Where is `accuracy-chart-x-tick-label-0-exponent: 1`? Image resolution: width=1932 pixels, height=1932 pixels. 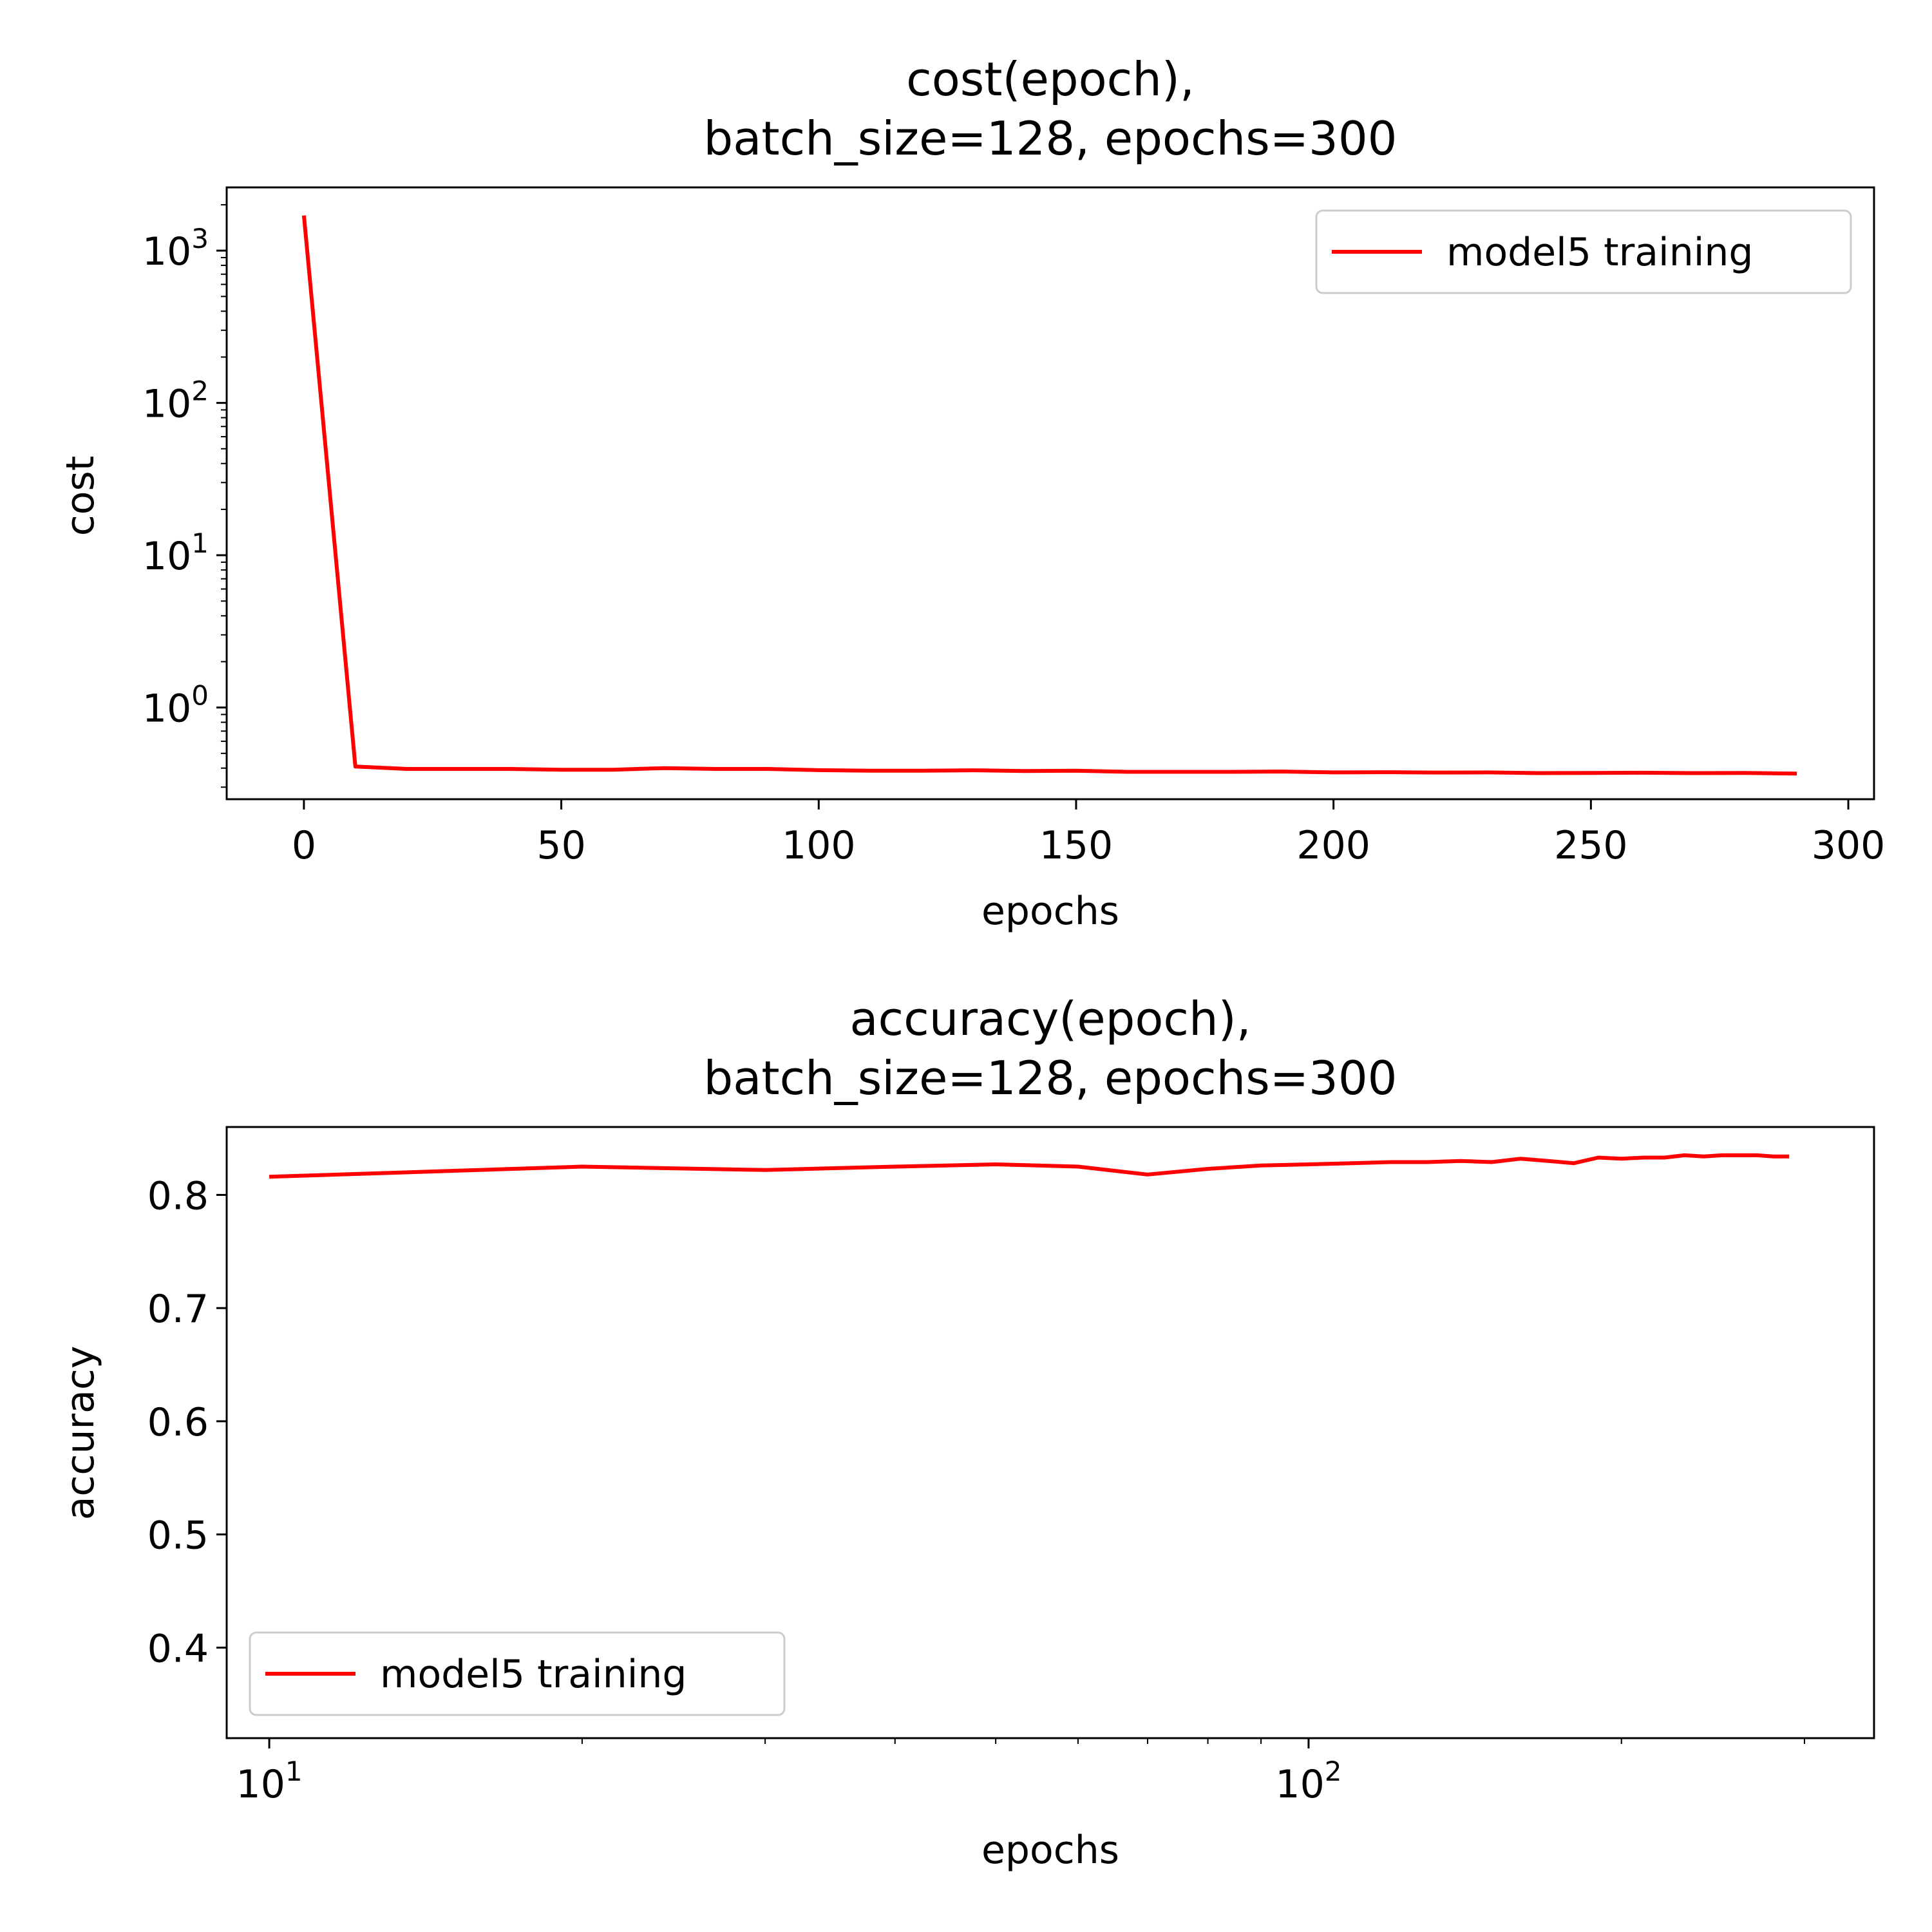
accuracy-chart-x-tick-label-0-exponent: 1 is located at coordinates (294, 1772).